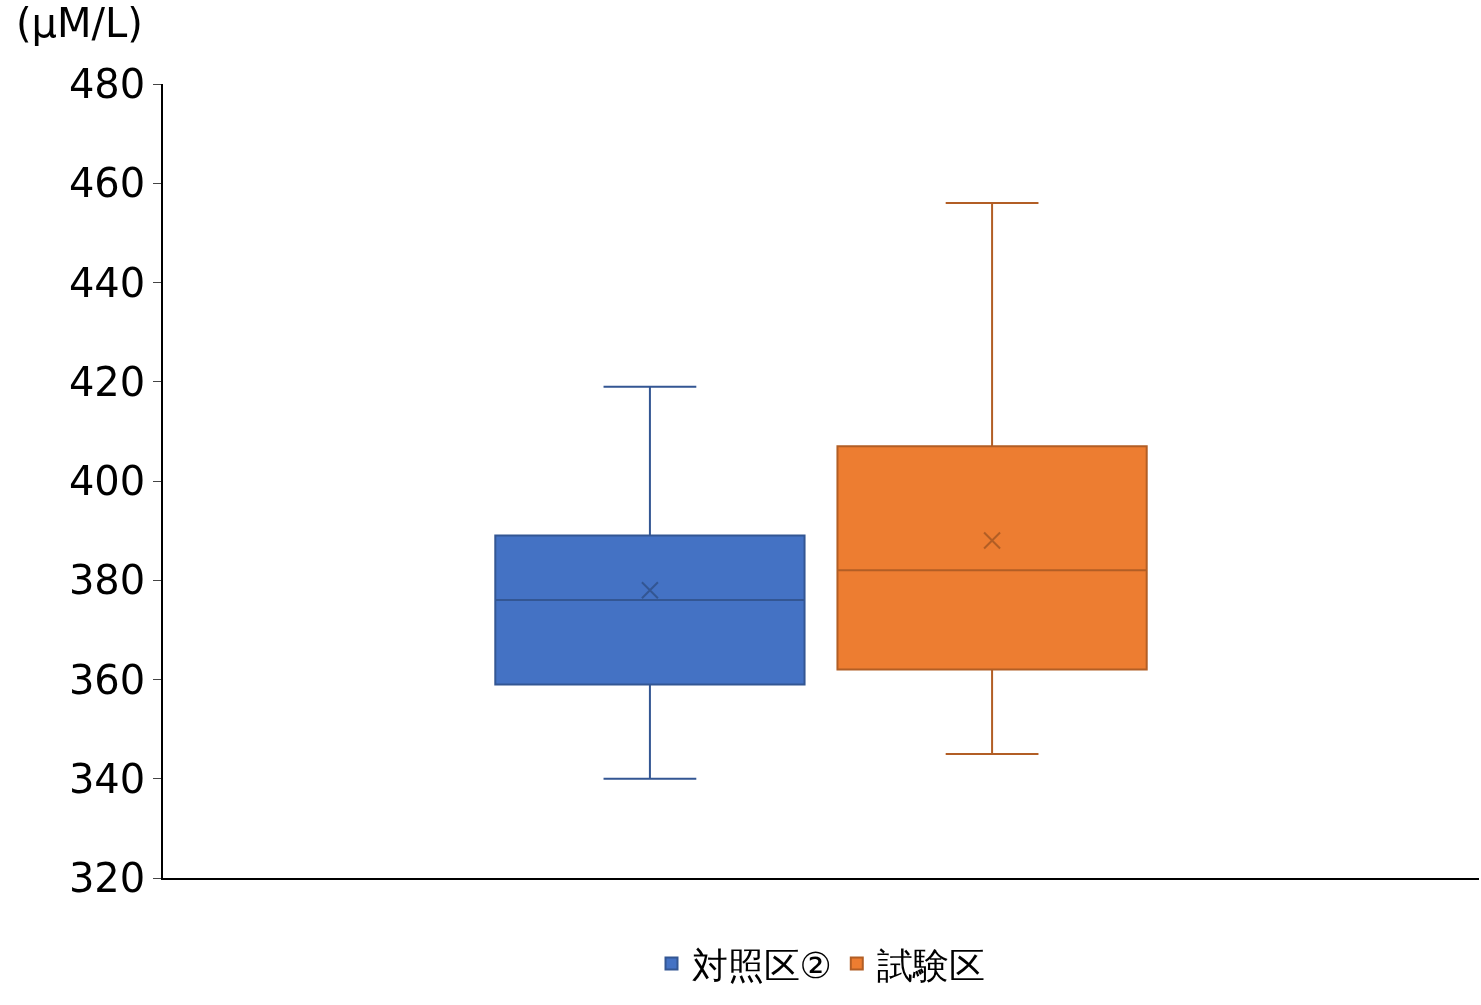 The width and height of the screenshot is (1481, 1005). What do you see at coordinates (107, 679) in the screenshot?
I see `y-tick-label: 360` at bounding box center [107, 679].